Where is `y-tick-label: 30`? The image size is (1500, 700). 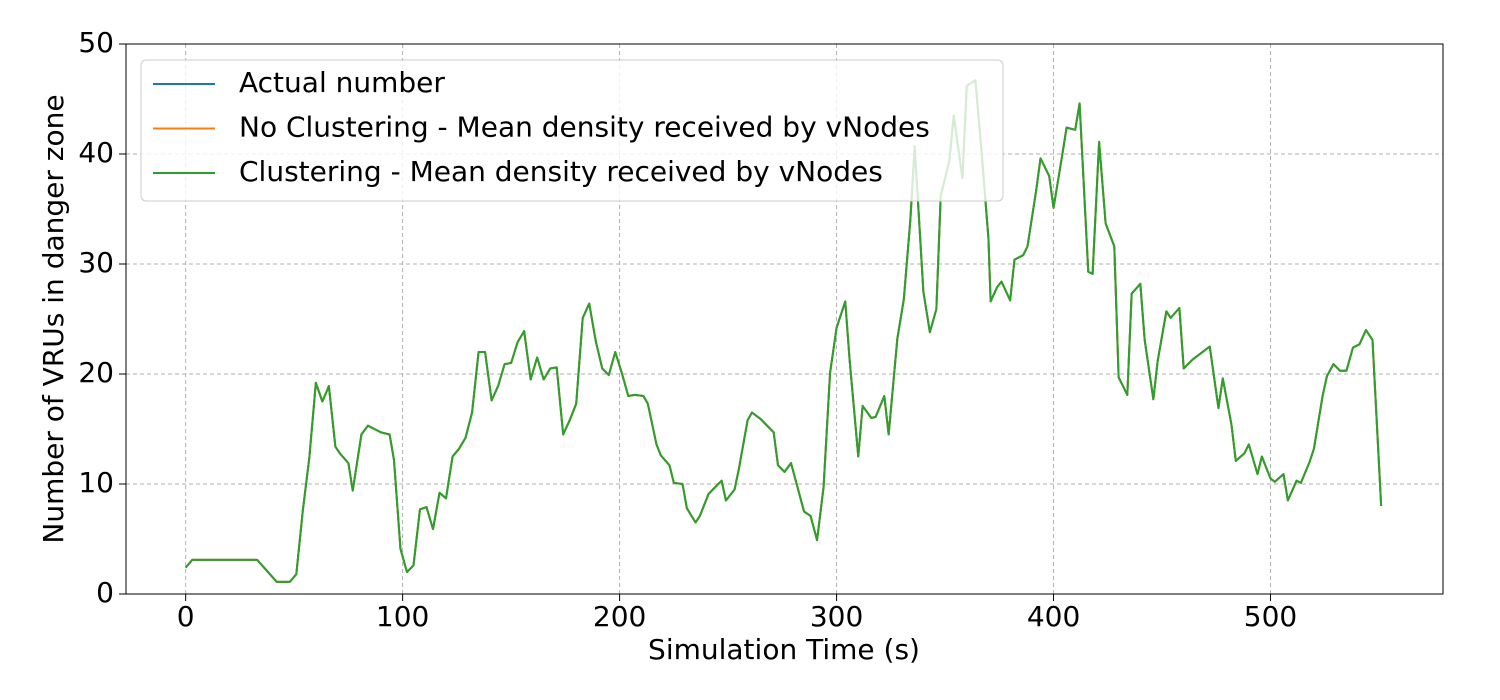
y-tick-label: 30 is located at coordinates (96, 262).